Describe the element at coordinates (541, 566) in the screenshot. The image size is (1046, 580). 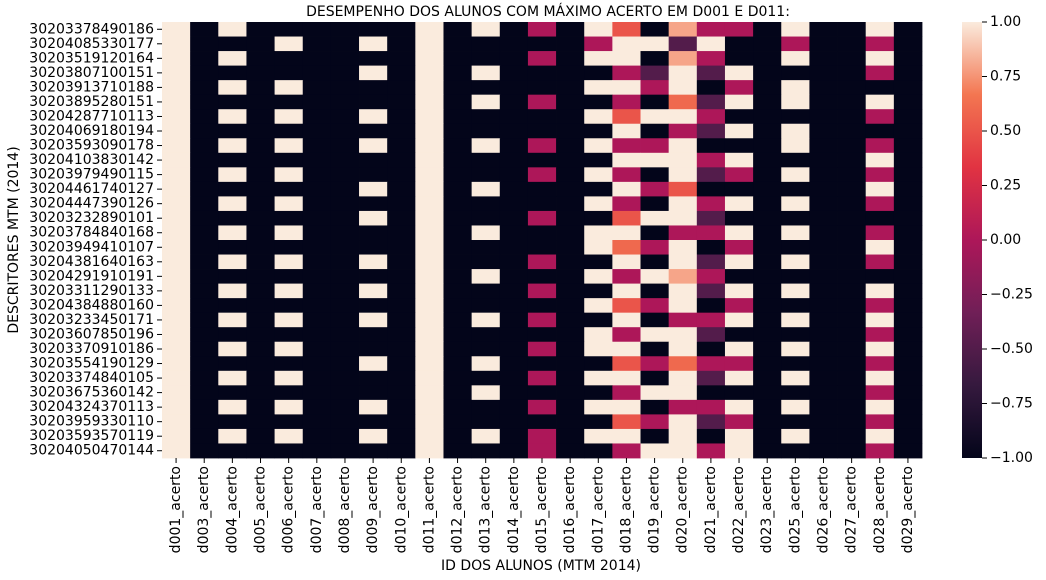
I see `x-axis-label: ID DOS ALUNOS (MTM 2014)` at that location.